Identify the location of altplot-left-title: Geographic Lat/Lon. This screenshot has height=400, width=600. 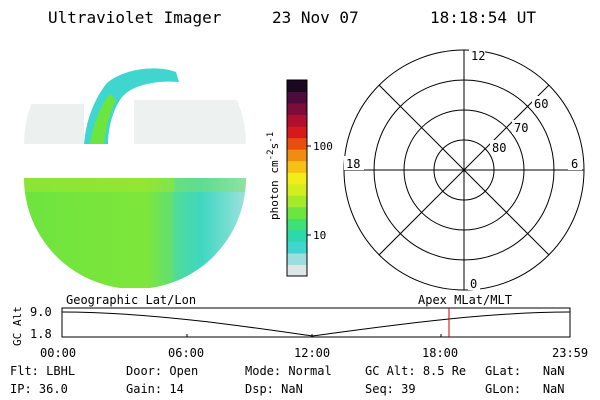
(131, 300).